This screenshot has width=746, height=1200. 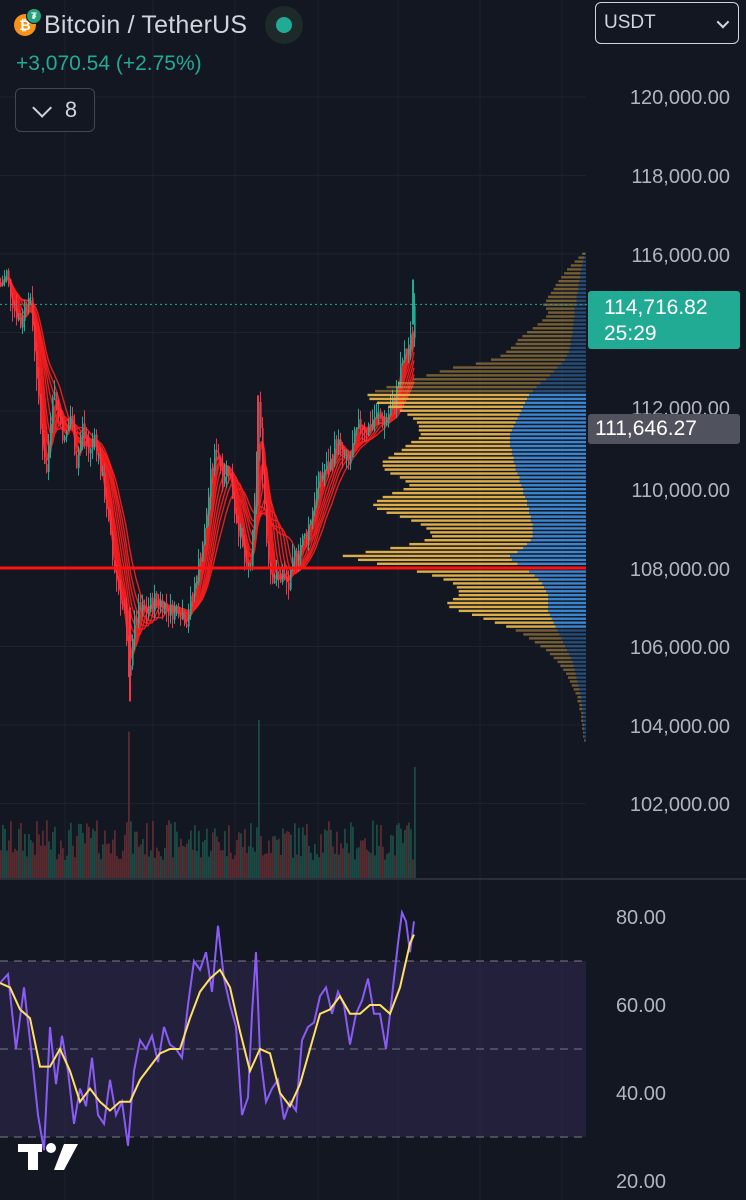 I want to click on price-axis-label: 110,000.00, so click(x=680, y=491).